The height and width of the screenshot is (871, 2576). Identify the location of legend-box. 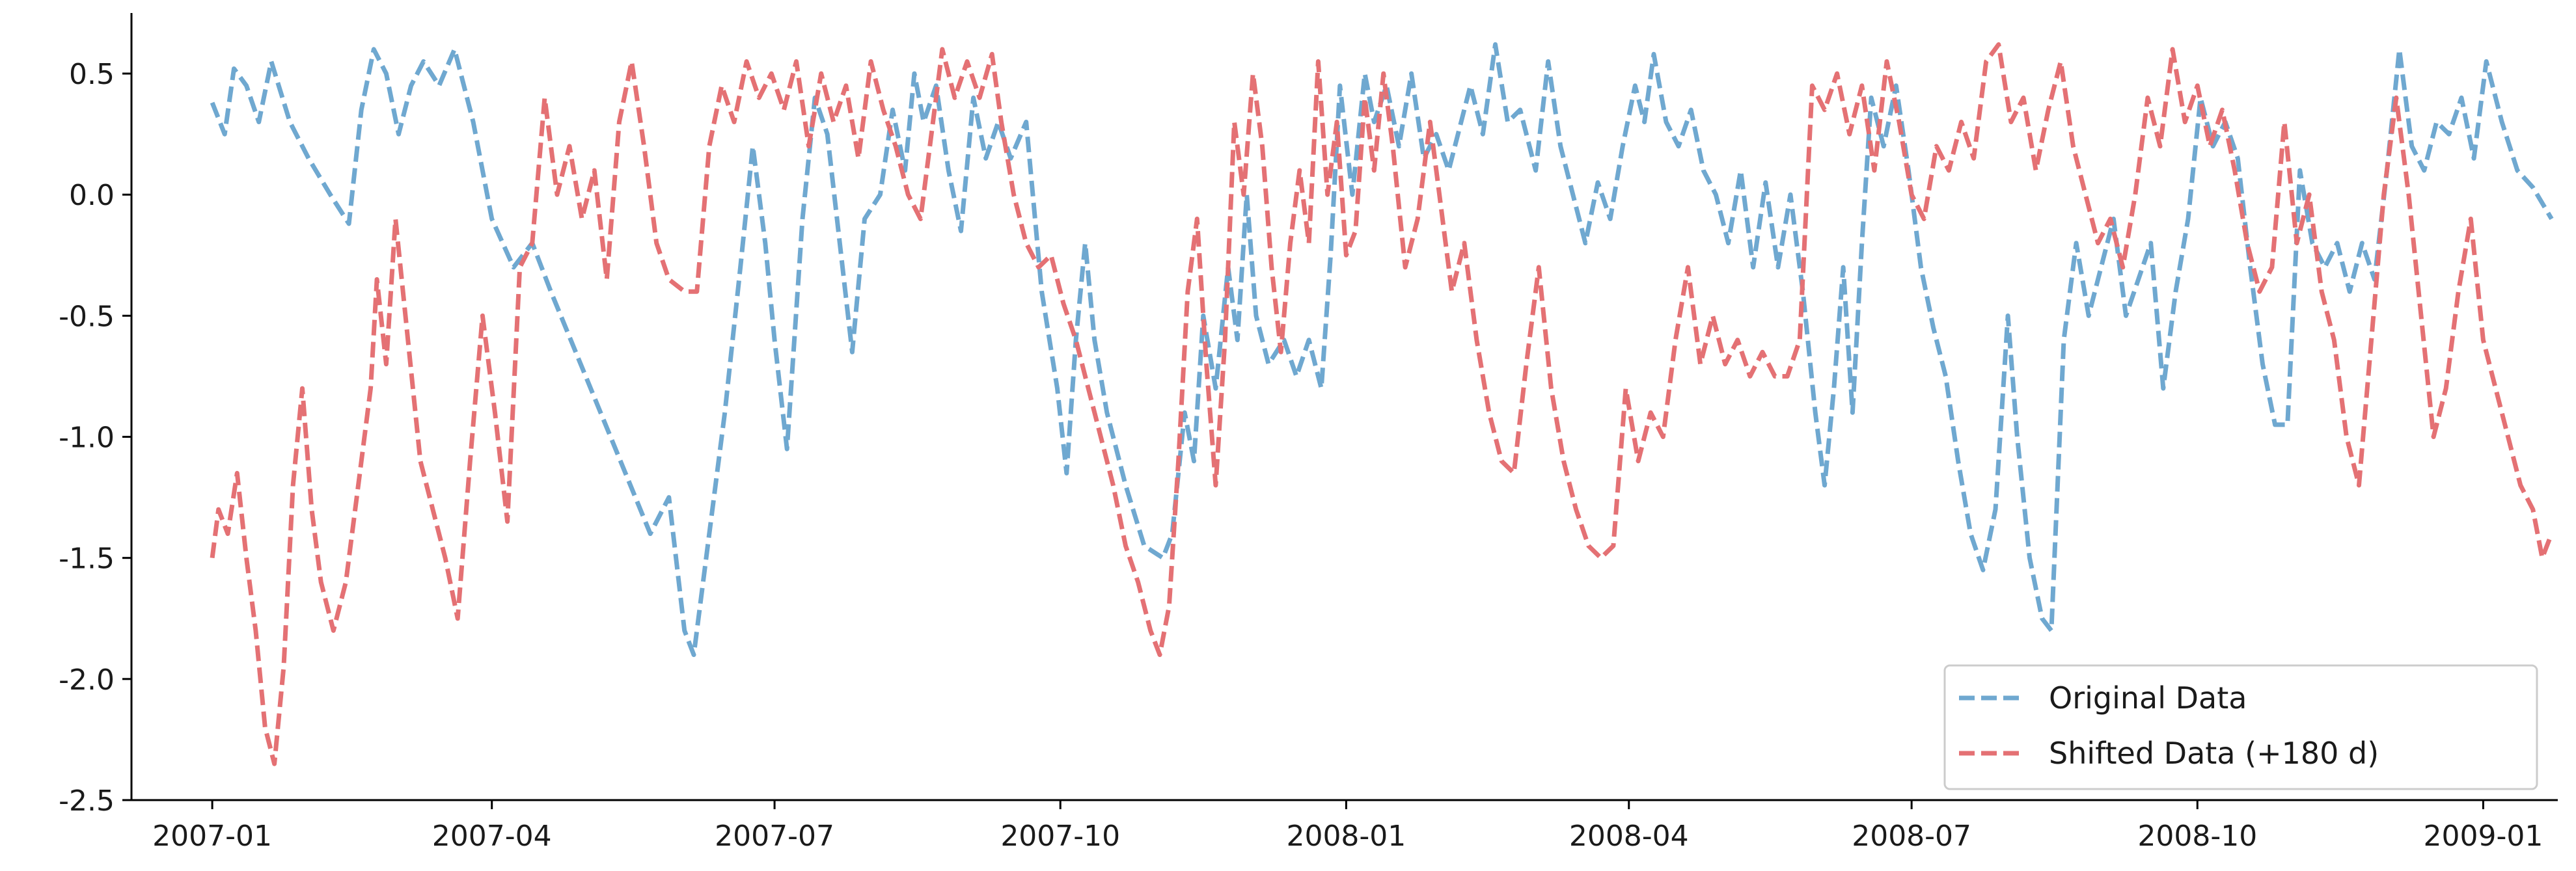
(2240, 727).